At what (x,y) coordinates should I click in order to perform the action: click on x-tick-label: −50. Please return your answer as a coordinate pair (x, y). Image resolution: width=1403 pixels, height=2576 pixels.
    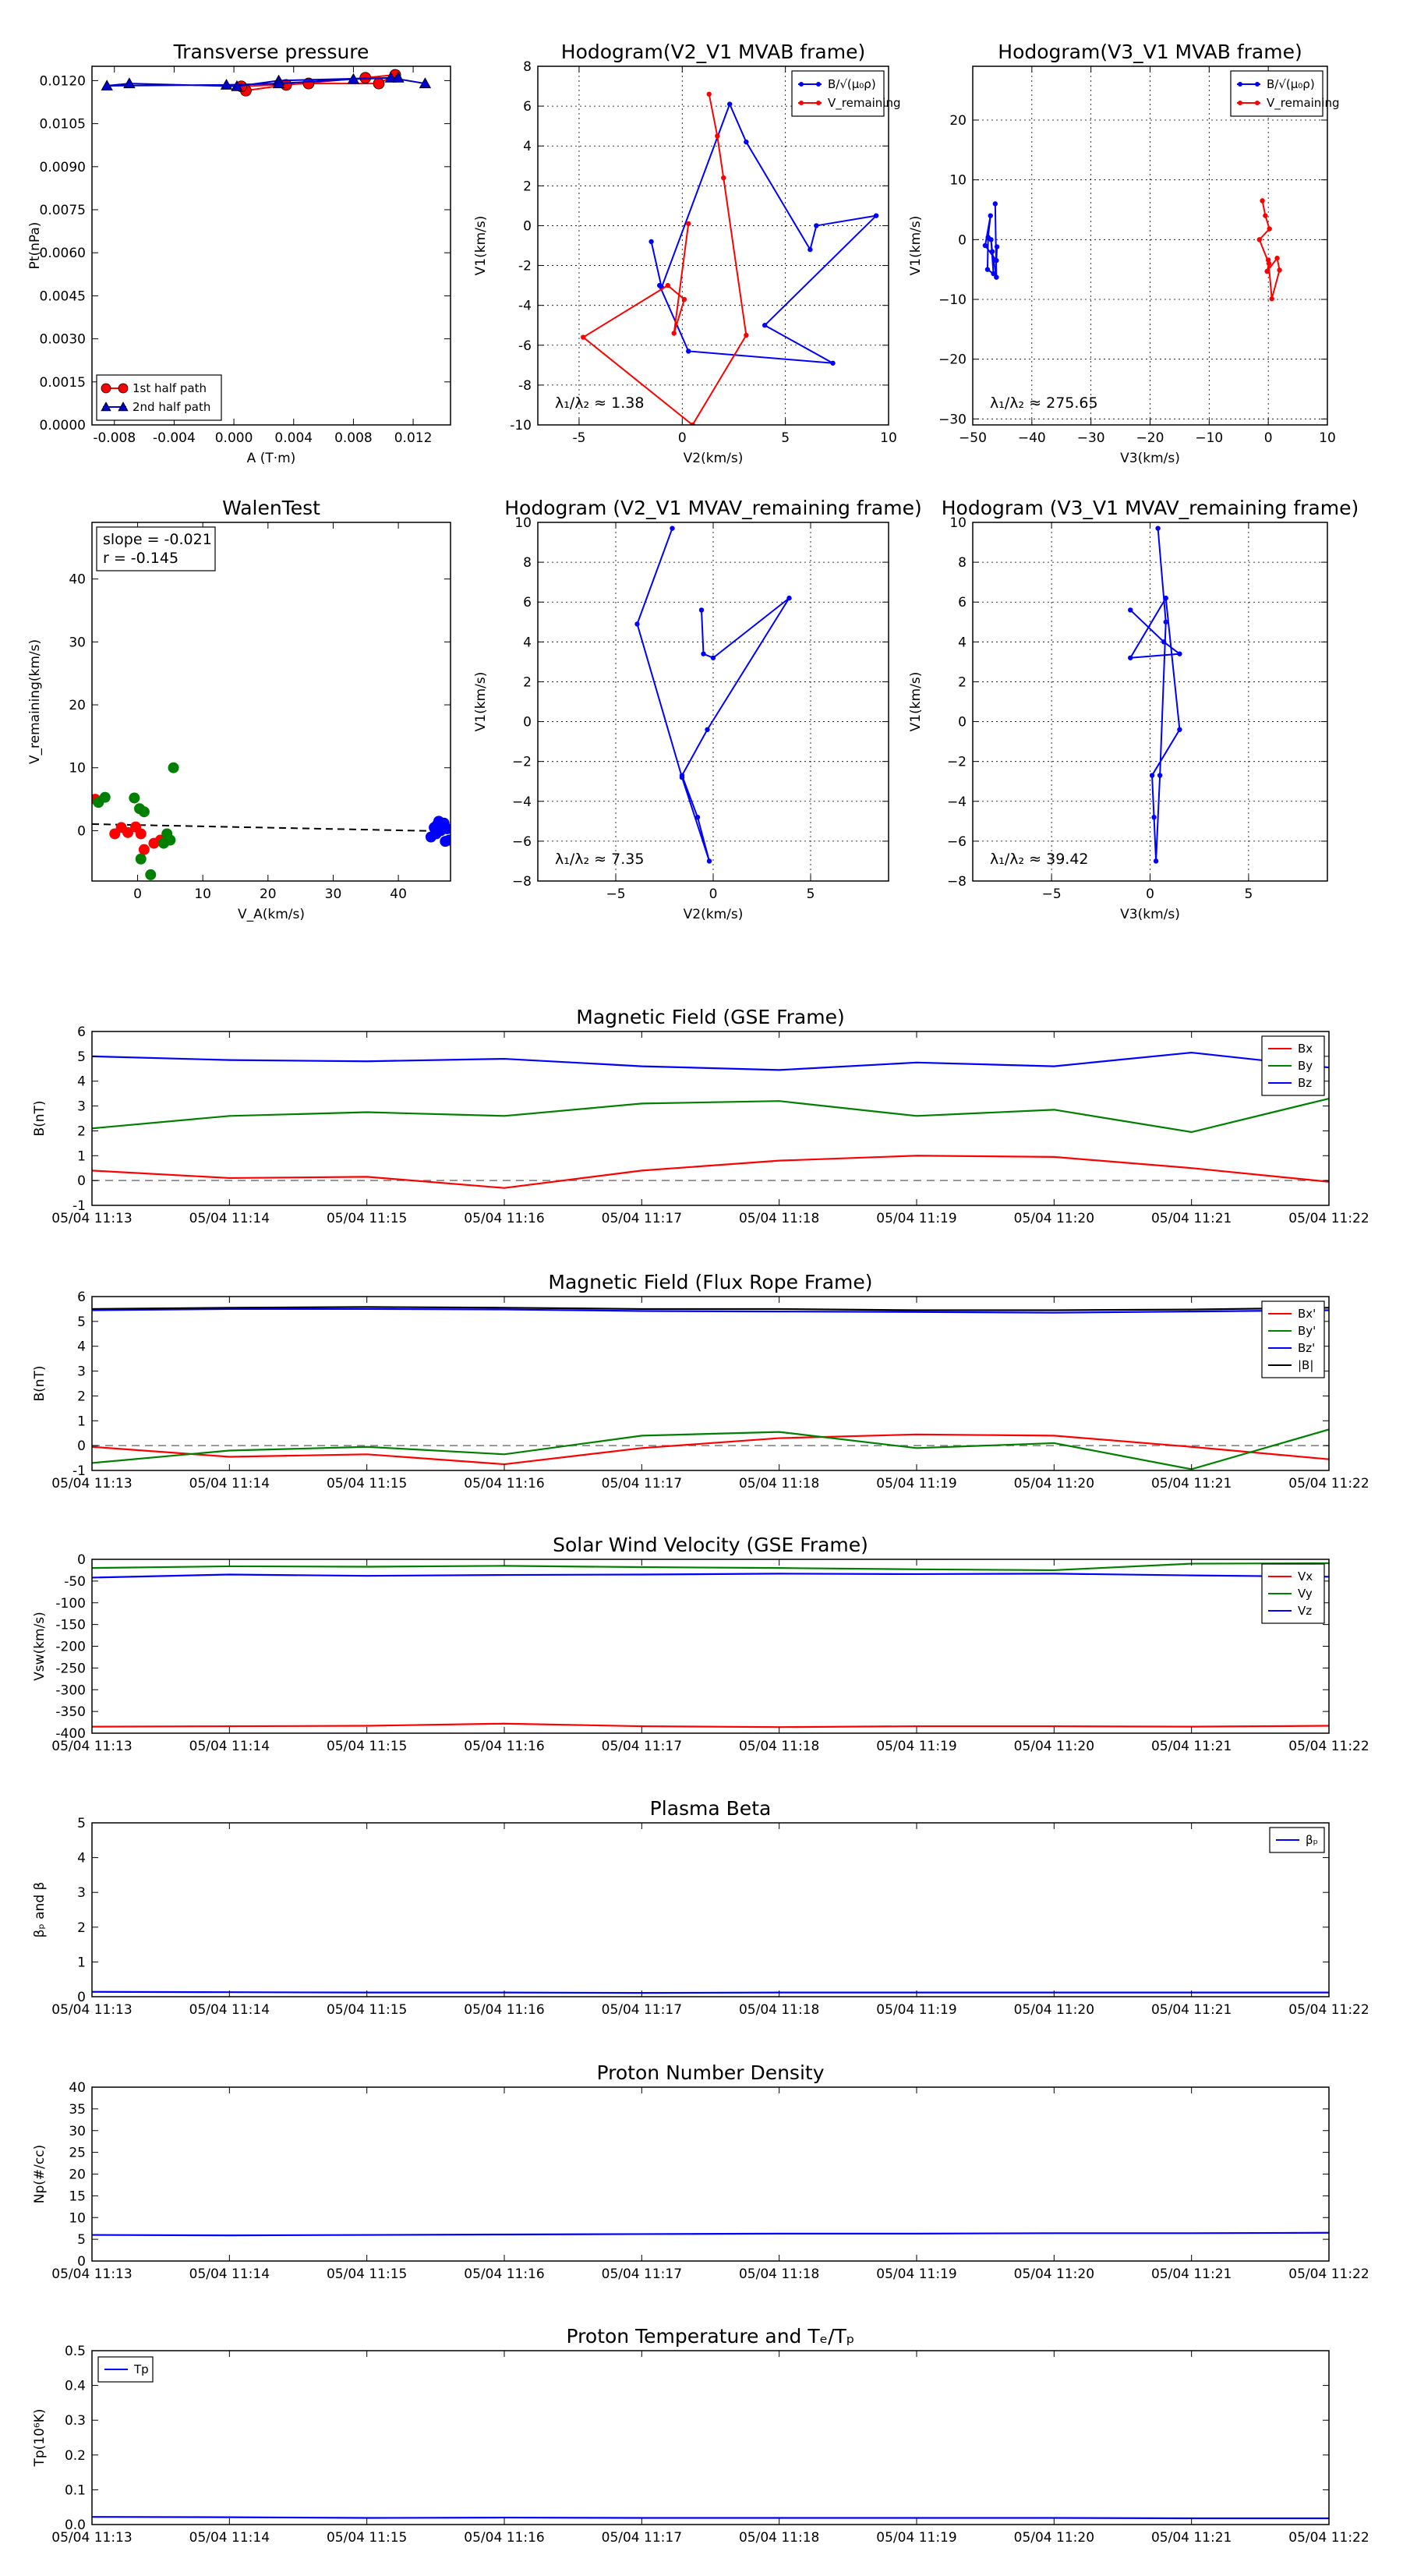
    Looking at the image, I should click on (973, 438).